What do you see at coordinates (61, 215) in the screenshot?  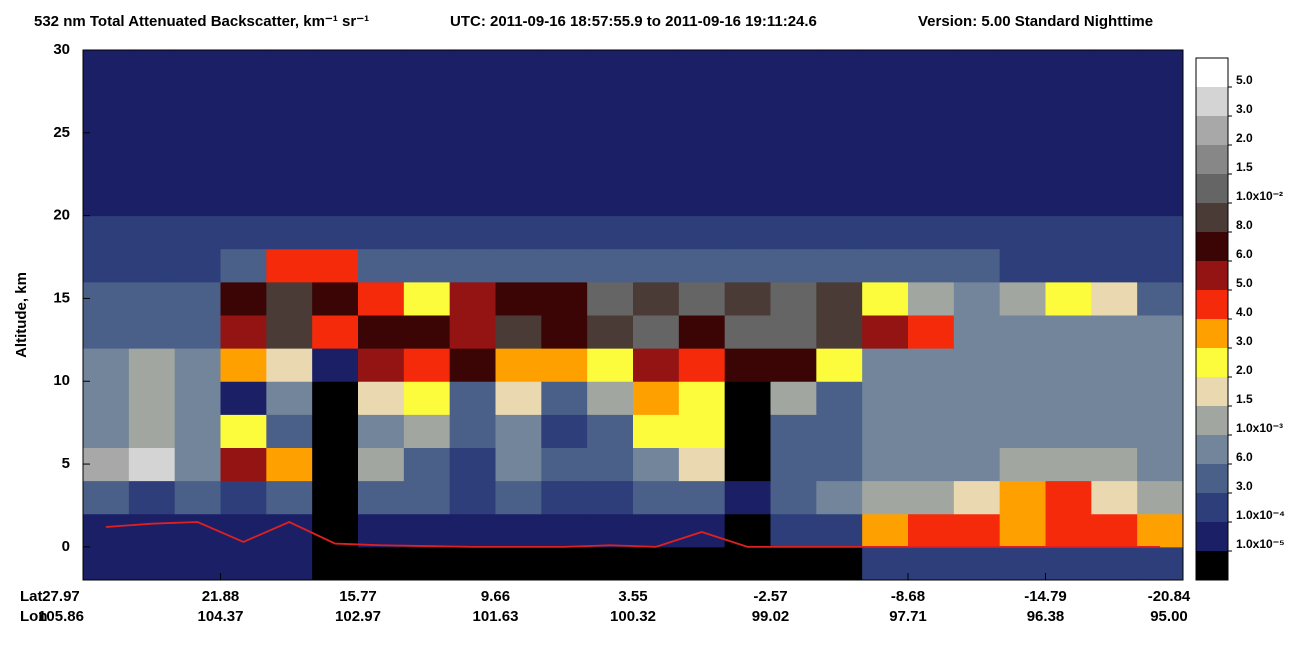 I see `y-tick-label: 20` at bounding box center [61, 215].